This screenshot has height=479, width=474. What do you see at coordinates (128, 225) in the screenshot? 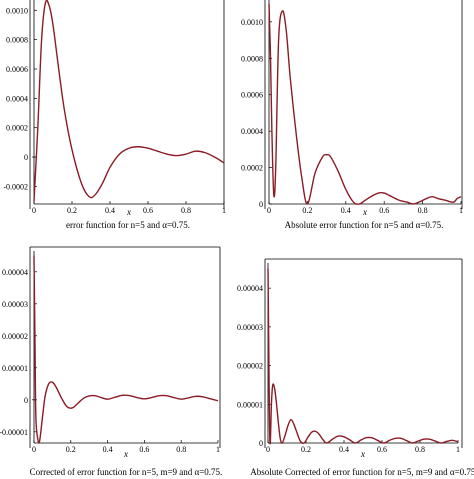
I see `chart-caption: error function for n=5 and α=0.75.` at bounding box center [128, 225].